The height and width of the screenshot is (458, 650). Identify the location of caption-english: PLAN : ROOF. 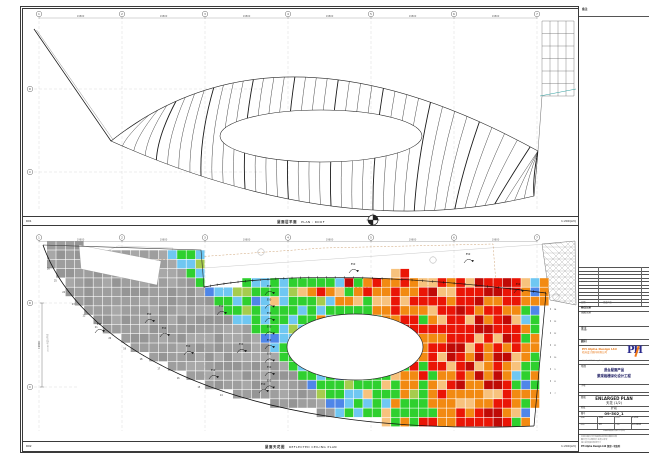
(313, 221).